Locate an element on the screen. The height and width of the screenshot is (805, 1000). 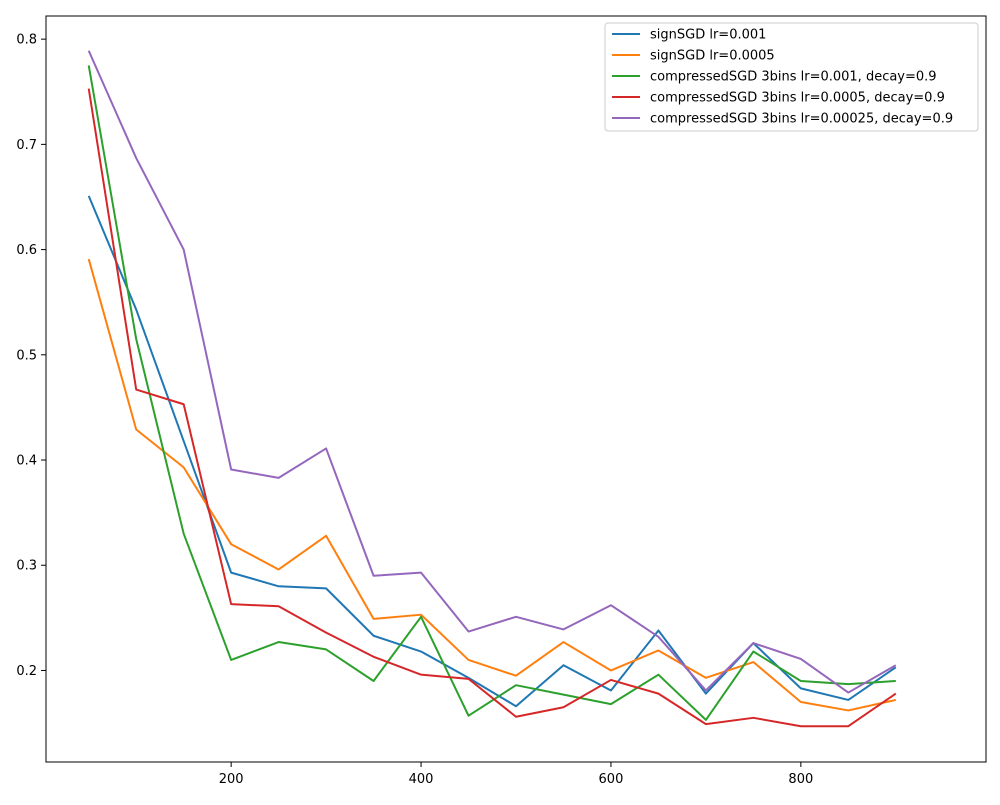
y-tick-label: 0.2 is located at coordinates (26, 671).